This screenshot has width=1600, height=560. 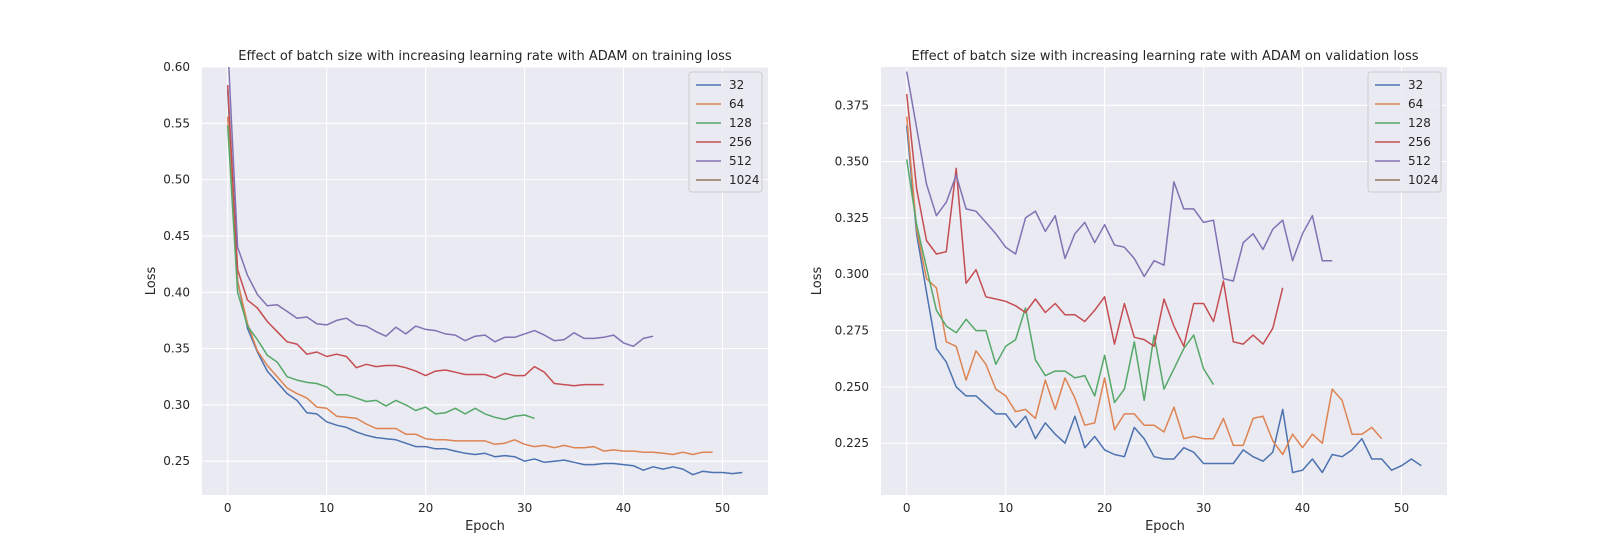 I want to click on y-tick-label: 0.60, so click(x=176, y=67).